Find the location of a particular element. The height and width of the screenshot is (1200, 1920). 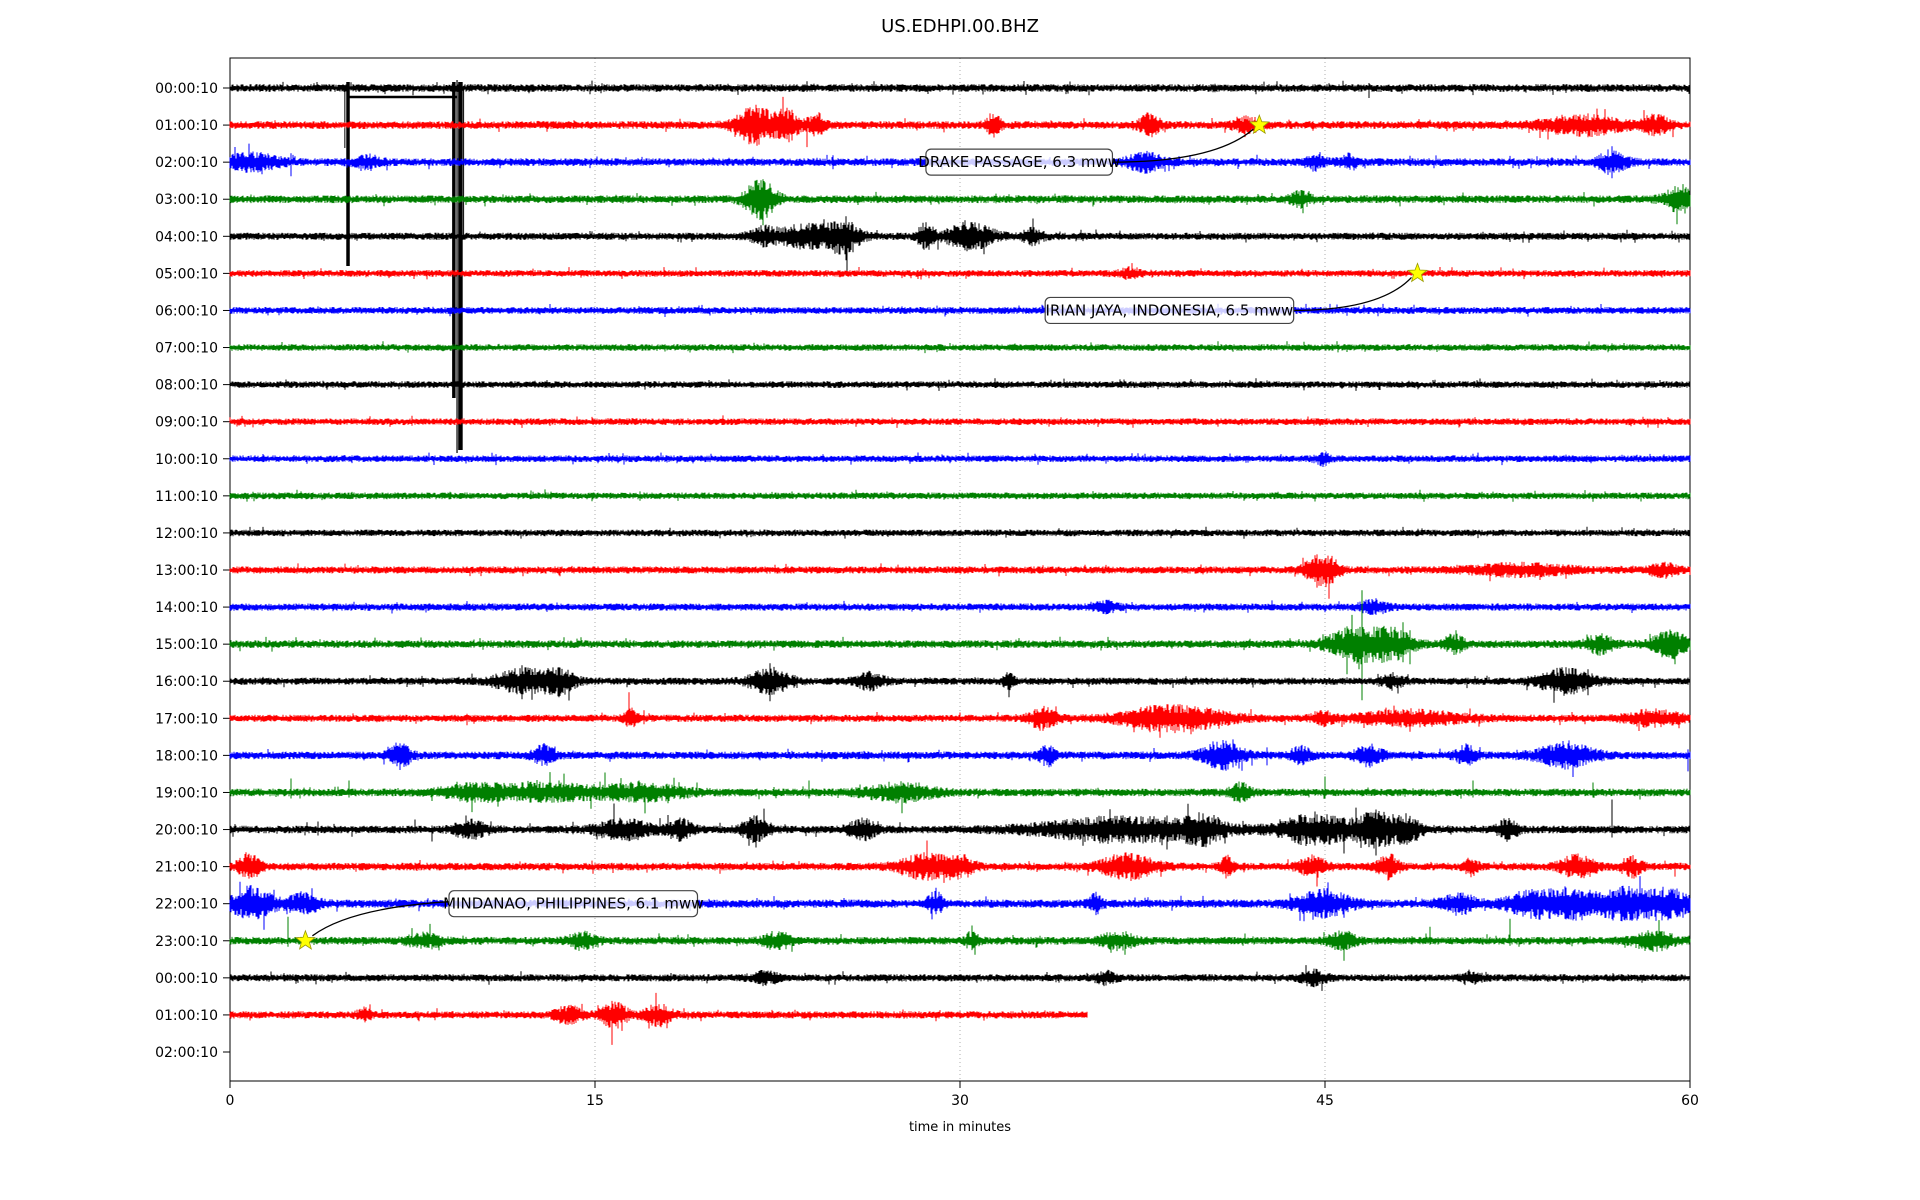

x-tick-label: 60 is located at coordinates (1690, 1101).